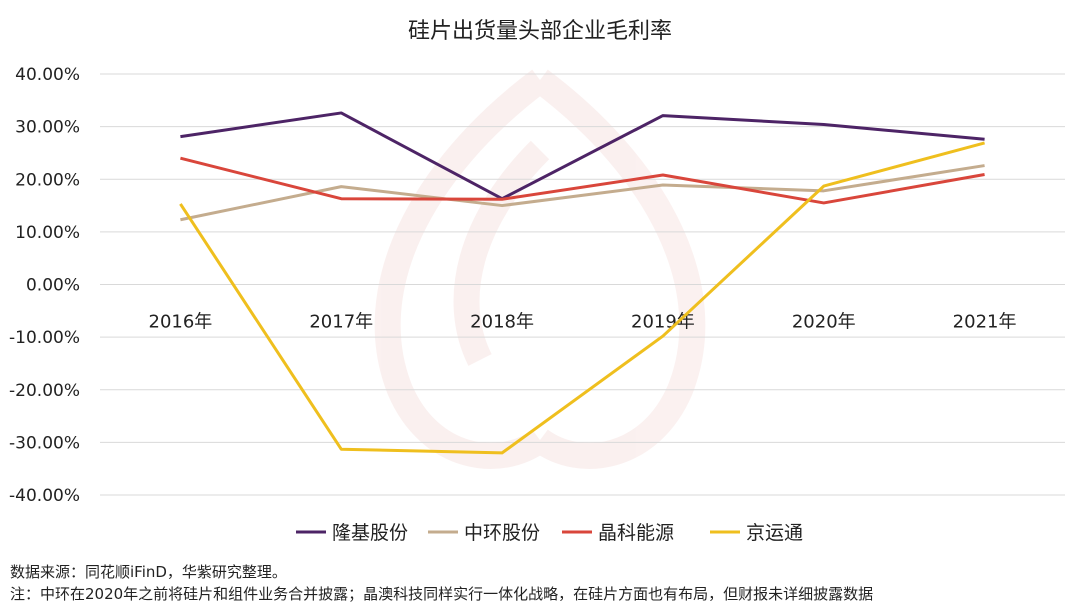 Image resolution: width=1080 pixels, height=608 pixels. I want to click on x-tick-label: 2018年, so click(502, 322).